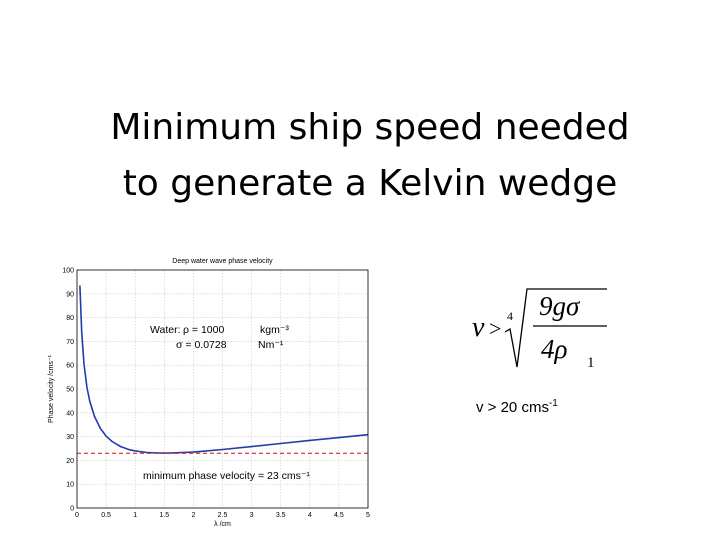 The height and width of the screenshot is (540, 720). Describe the element at coordinates (512, 407) in the screenshot. I see `result-text: v > 20 cms` at that location.